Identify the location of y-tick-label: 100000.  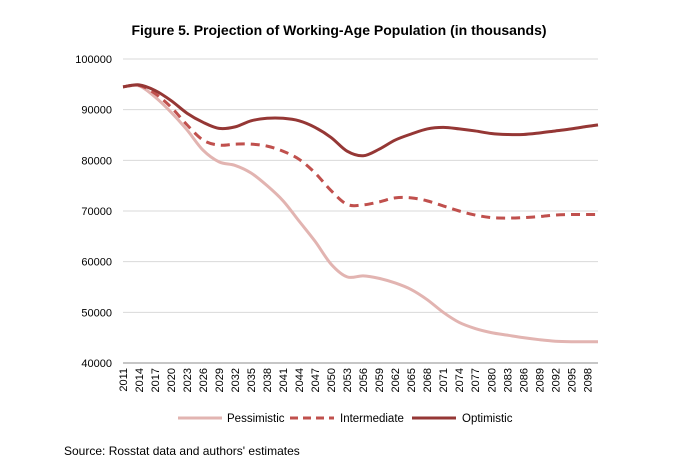
(93, 60).